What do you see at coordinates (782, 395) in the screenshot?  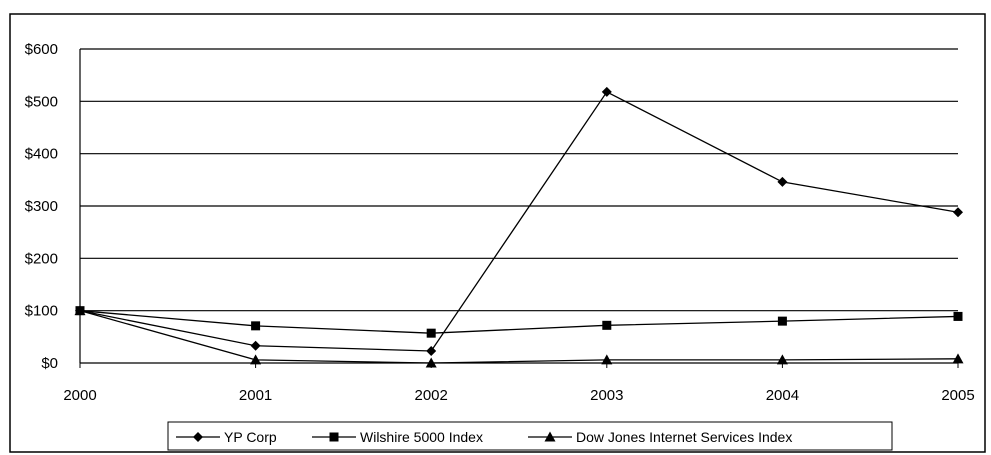 I see `x-tick-label: 2004` at bounding box center [782, 395].